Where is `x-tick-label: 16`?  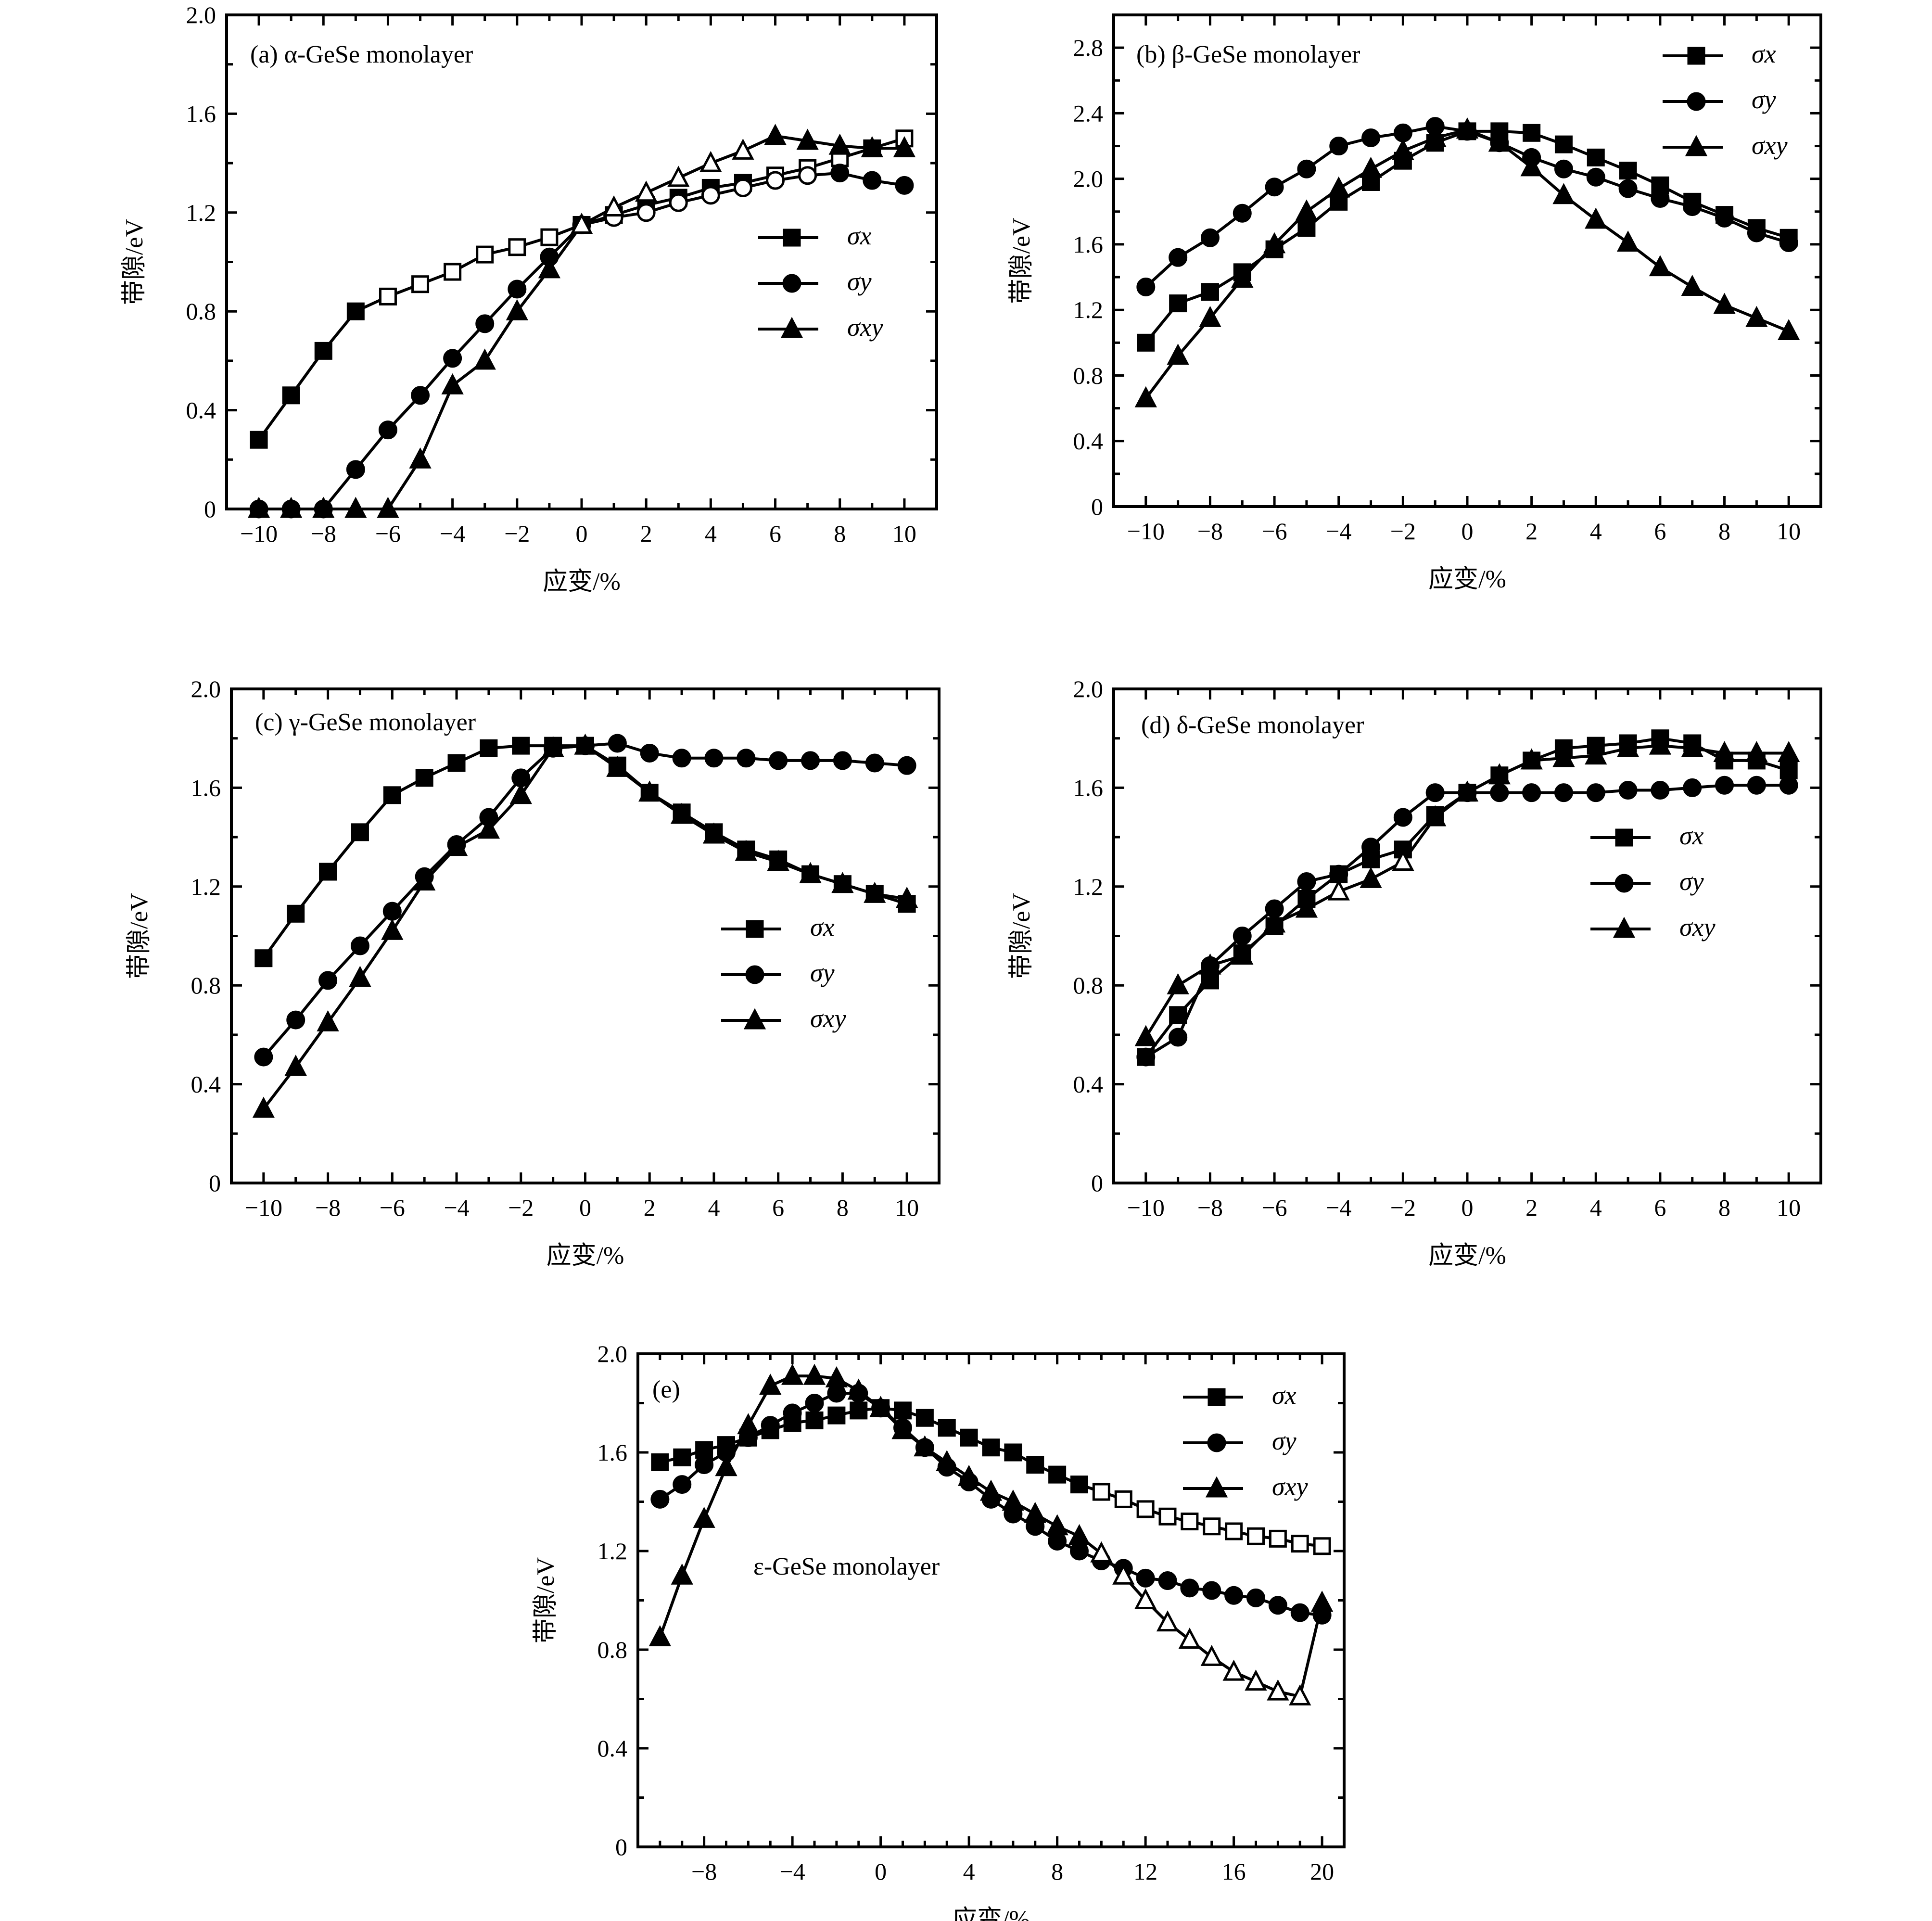
x-tick-label: 16 is located at coordinates (1234, 1871).